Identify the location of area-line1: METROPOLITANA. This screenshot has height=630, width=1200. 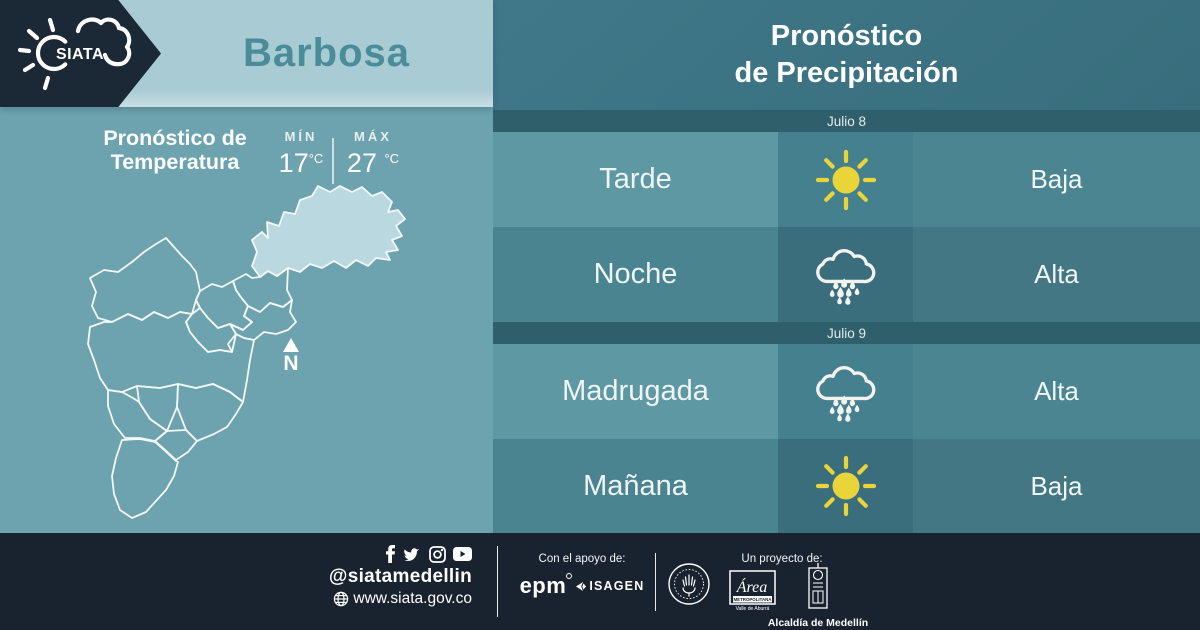
(753, 599).